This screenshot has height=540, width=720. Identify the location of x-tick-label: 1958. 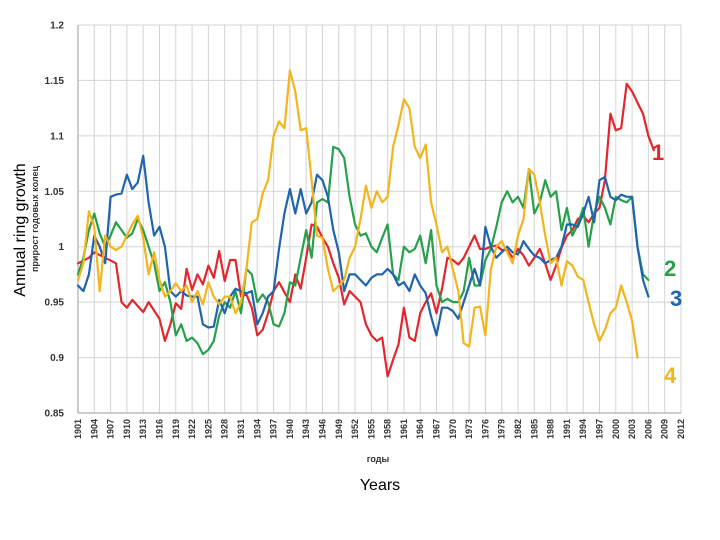
(388, 429).